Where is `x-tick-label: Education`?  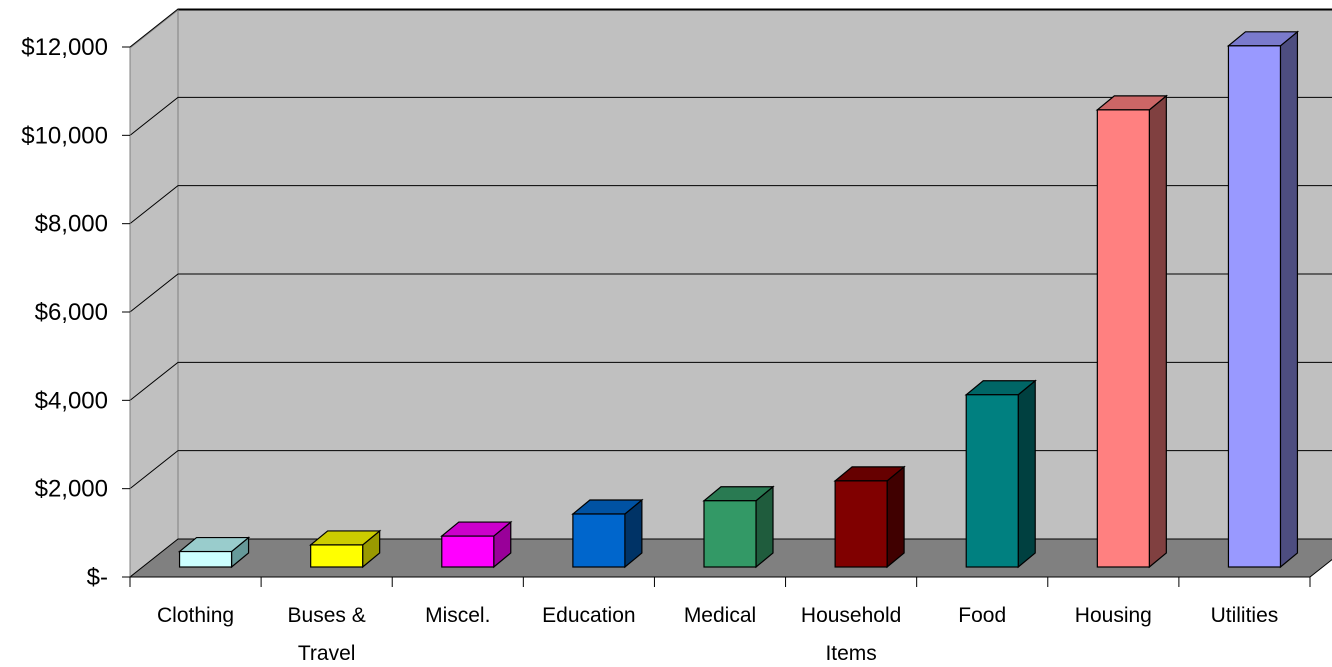 x-tick-label: Education is located at coordinates (588, 615).